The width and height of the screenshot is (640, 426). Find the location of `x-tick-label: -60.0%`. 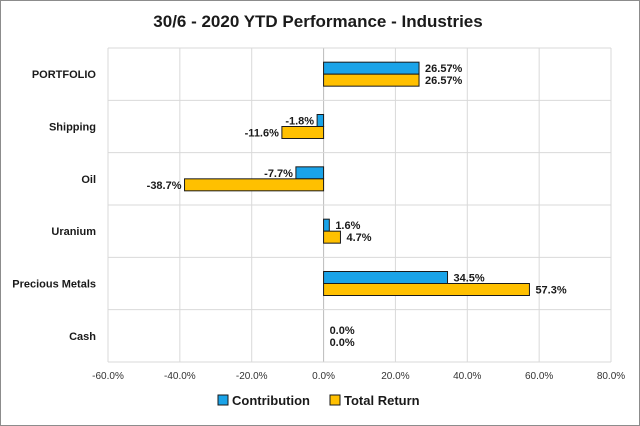

x-tick-label: -60.0% is located at coordinates (108, 376).